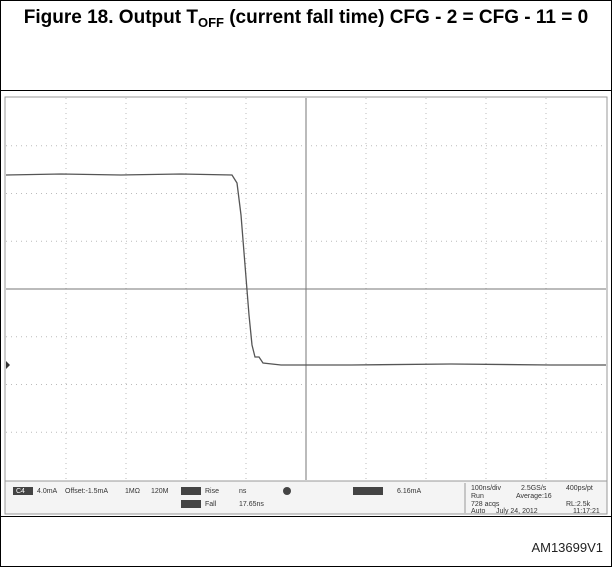 The image size is (612, 567). I want to click on trigger-mode: Auto, so click(478, 511).